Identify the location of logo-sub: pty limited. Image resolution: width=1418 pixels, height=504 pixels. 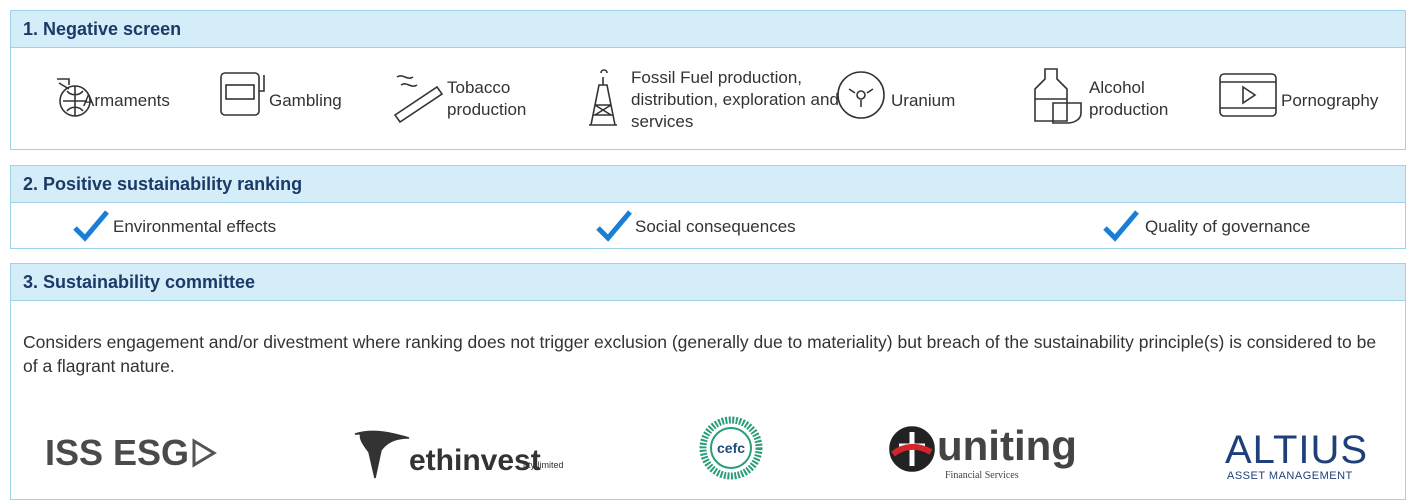
(543, 465).